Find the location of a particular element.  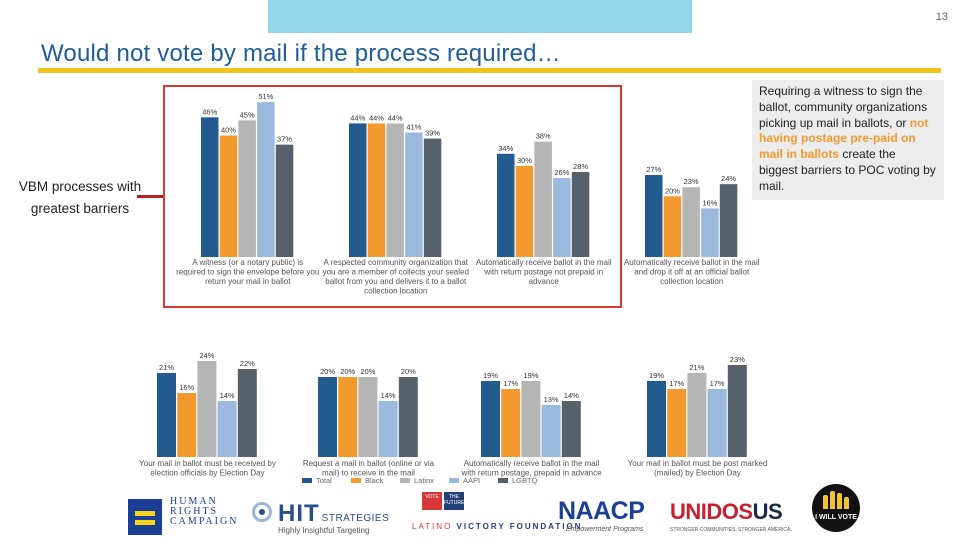

category-label: and drop it off at an official ballot is located at coordinates (692, 272).